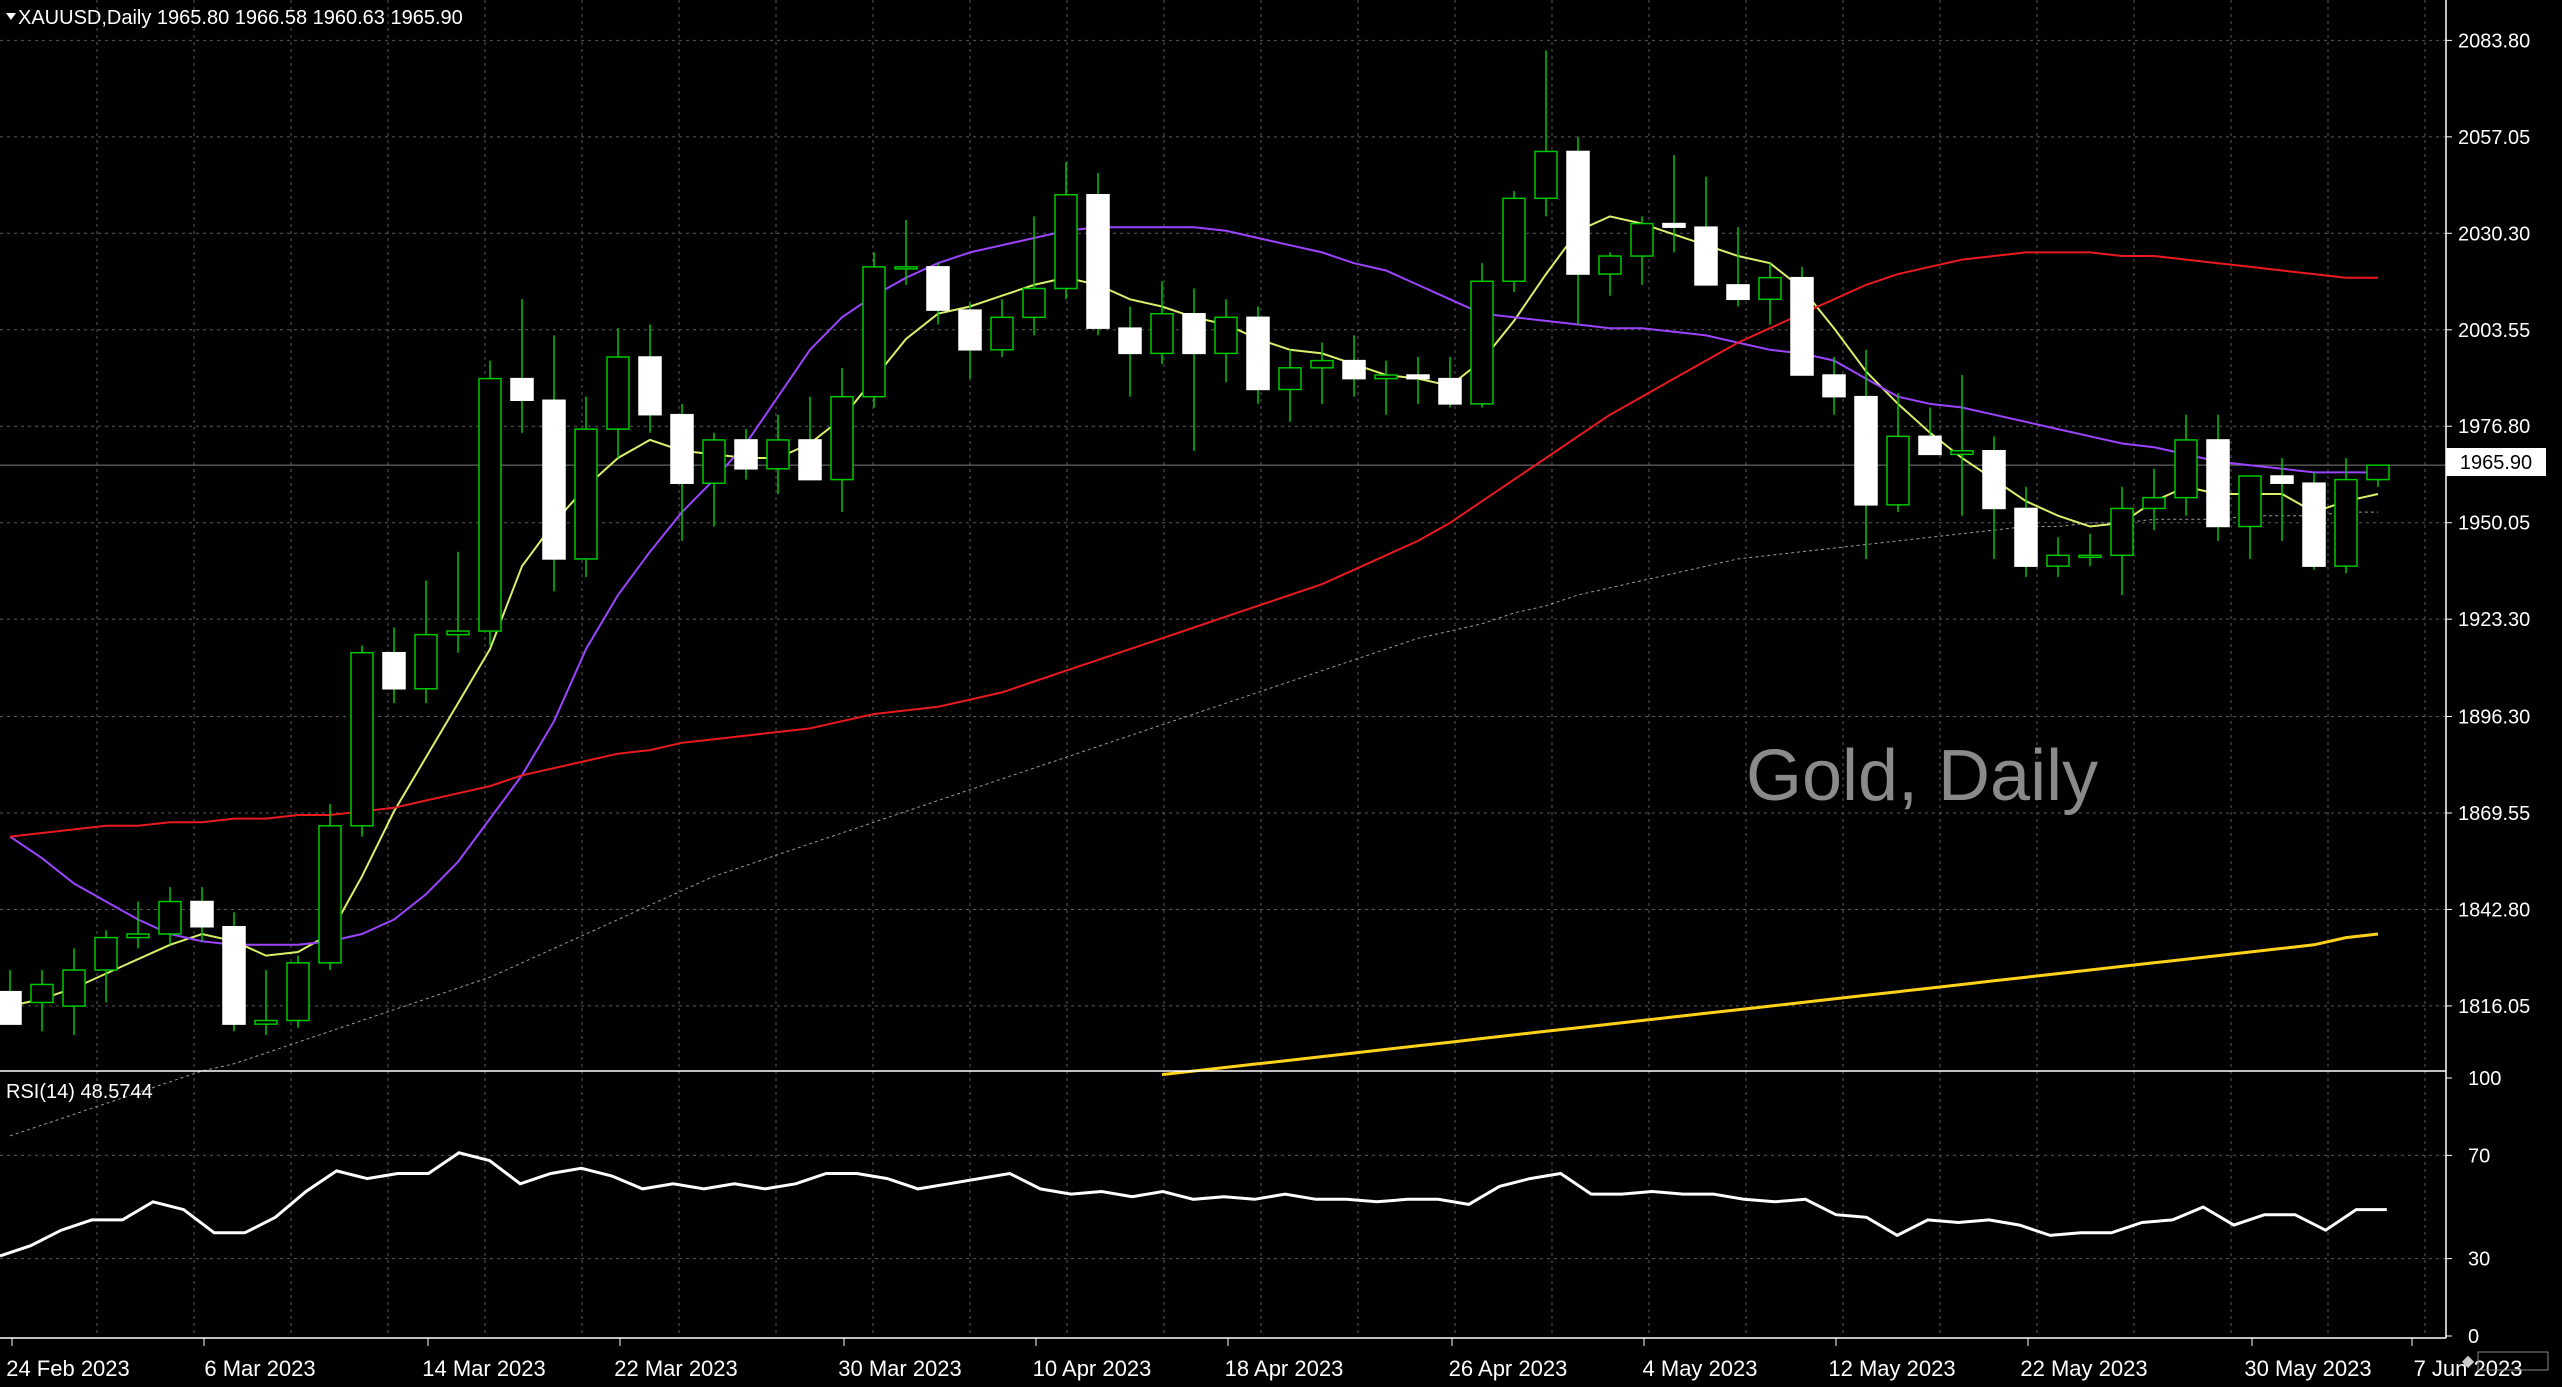 The height and width of the screenshot is (1387, 2562). I want to click on x-tick-label: 10 Apr 2023, so click(1092, 1368).